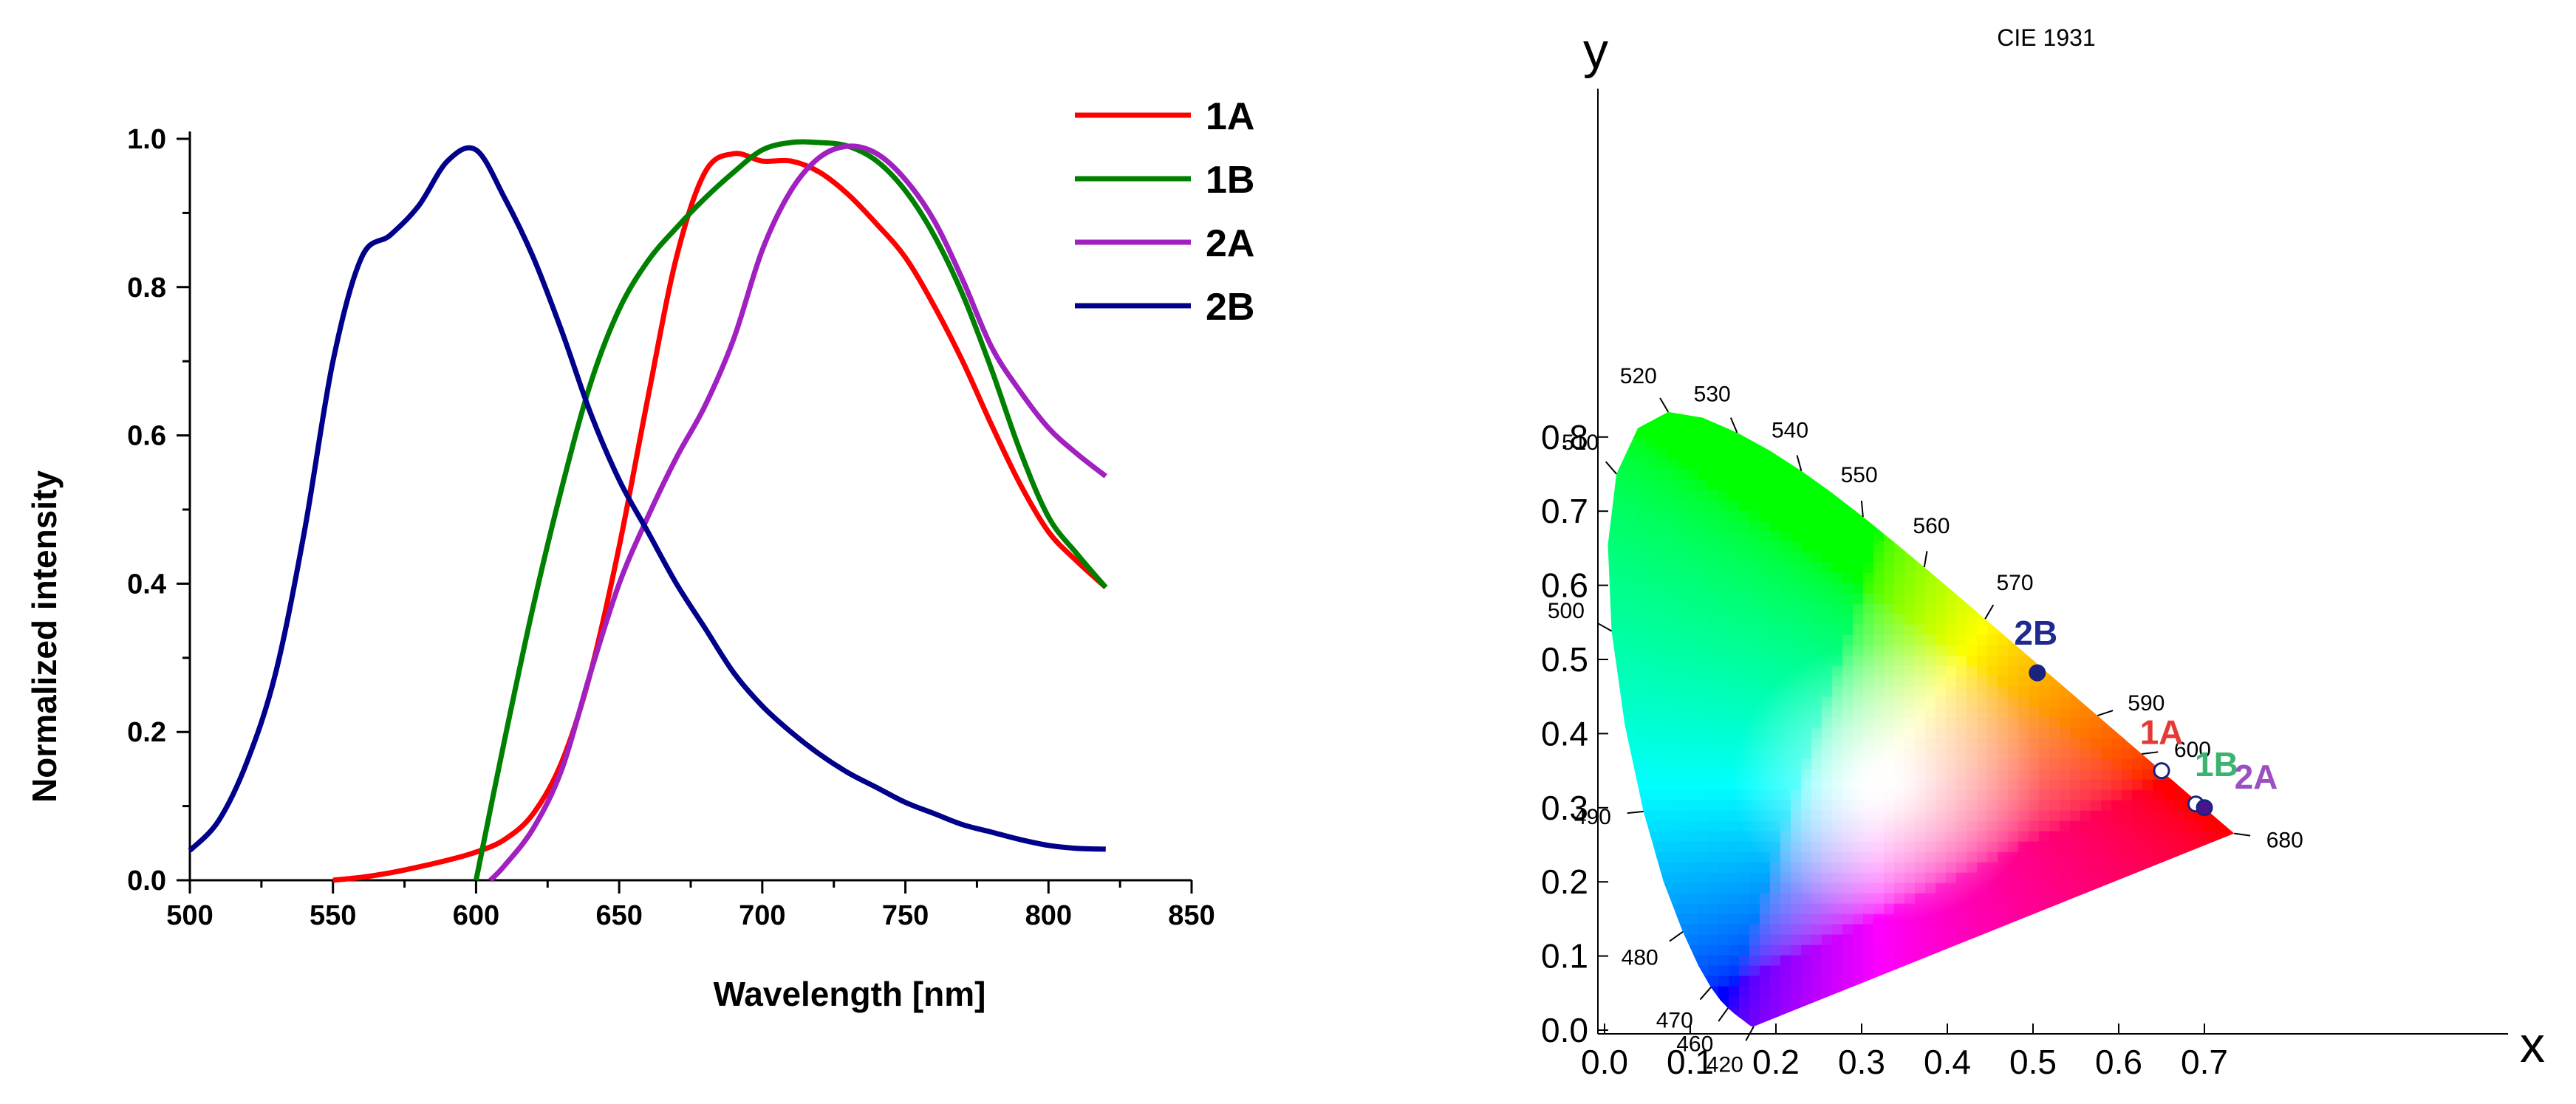 The image size is (2576, 1104). What do you see at coordinates (1932, 526) in the screenshot?
I see `wavelength-label: 560` at bounding box center [1932, 526].